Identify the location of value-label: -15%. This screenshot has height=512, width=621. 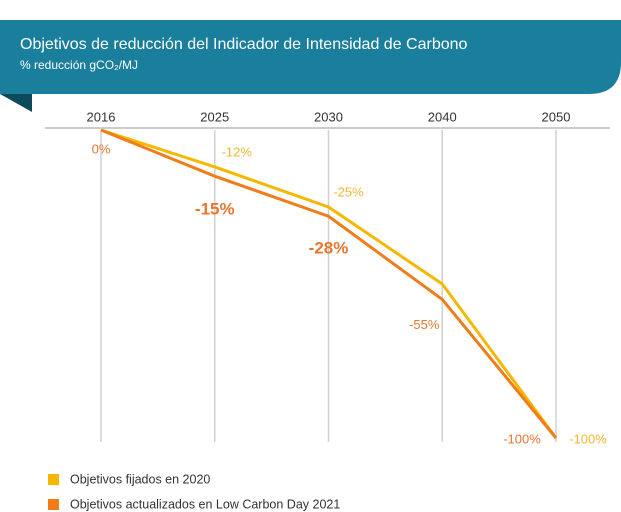
(215, 209).